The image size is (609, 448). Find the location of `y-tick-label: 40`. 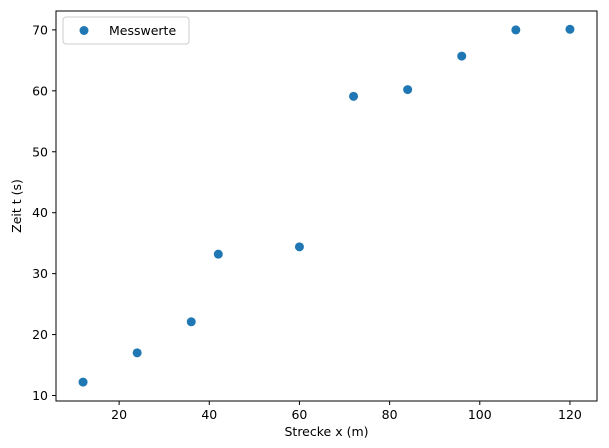

y-tick-label: 40 is located at coordinates (40, 212).